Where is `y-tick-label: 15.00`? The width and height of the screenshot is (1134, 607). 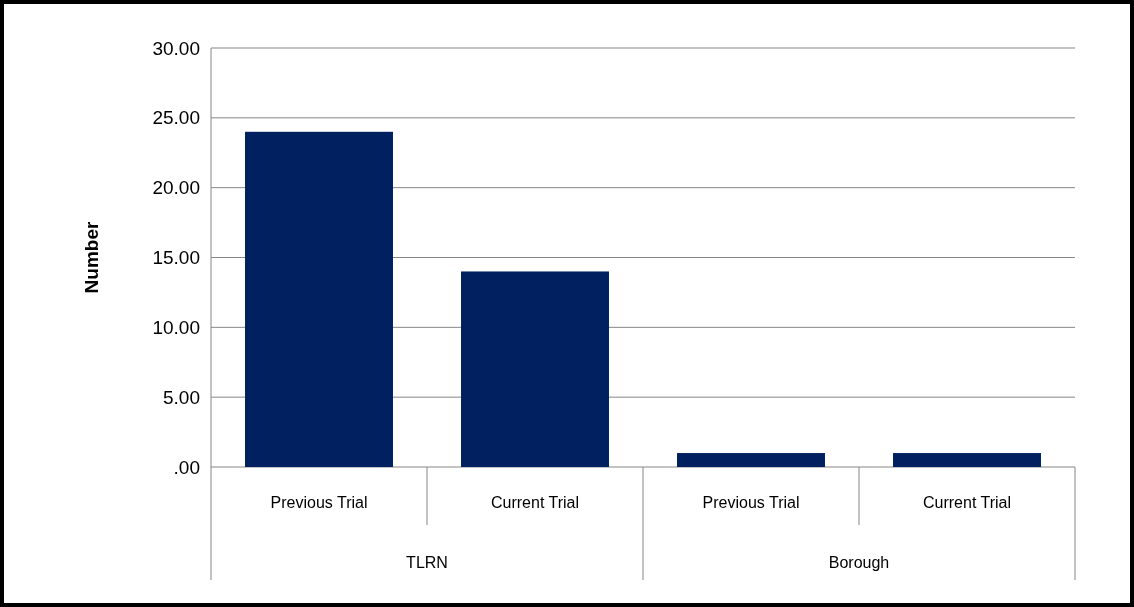
y-tick-label: 15.00 is located at coordinates (176, 258).